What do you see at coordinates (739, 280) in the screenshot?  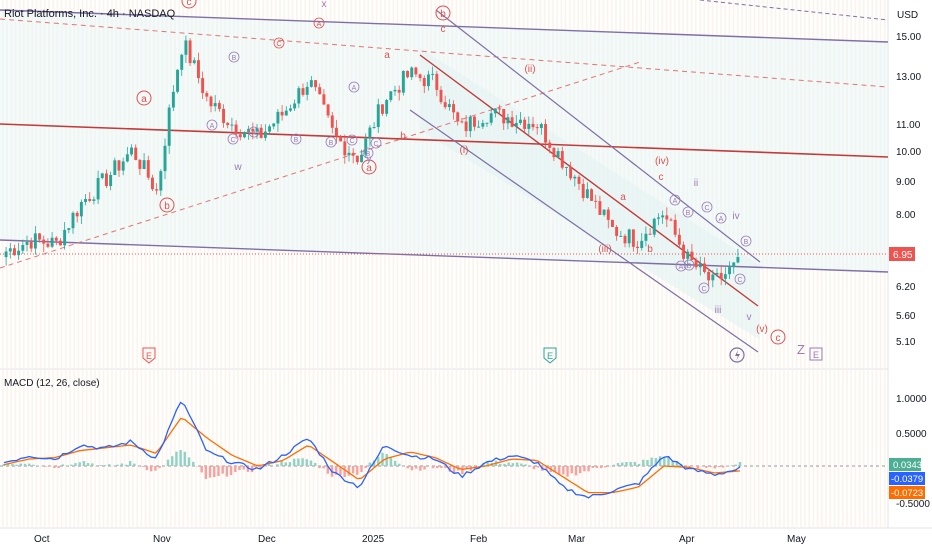 I see `minor-wave-label: C` at bounding box center [739, 280].